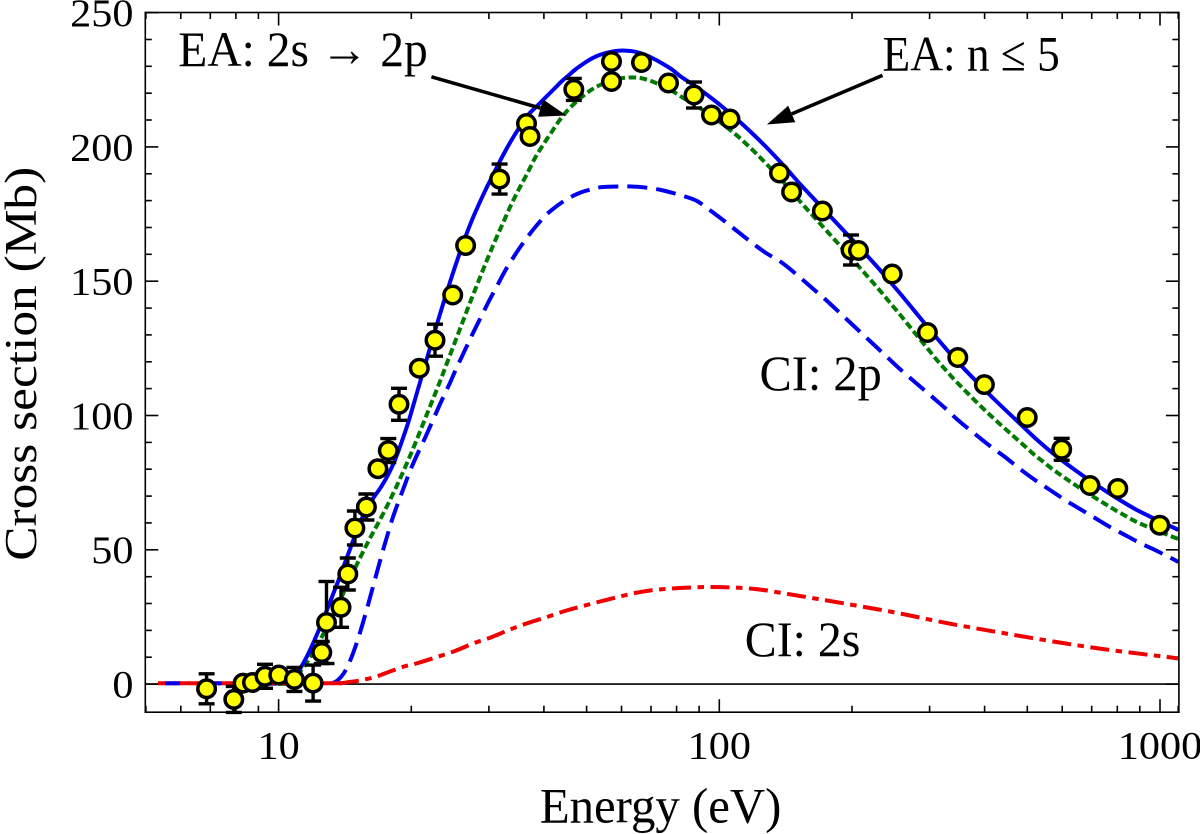 The image size is (1200, 834). I want to click on svg-text: 200, so click(101, 147).